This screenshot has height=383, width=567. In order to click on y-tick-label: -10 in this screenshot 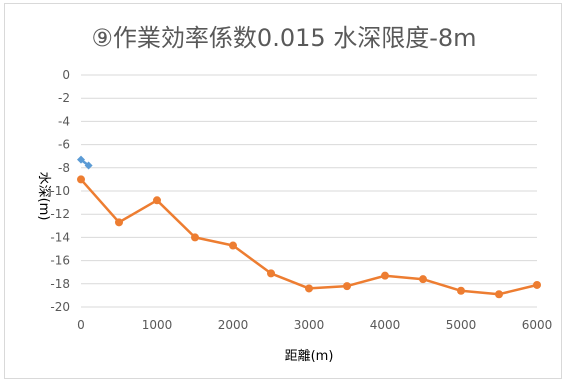, I will do `click(60, 191)`.